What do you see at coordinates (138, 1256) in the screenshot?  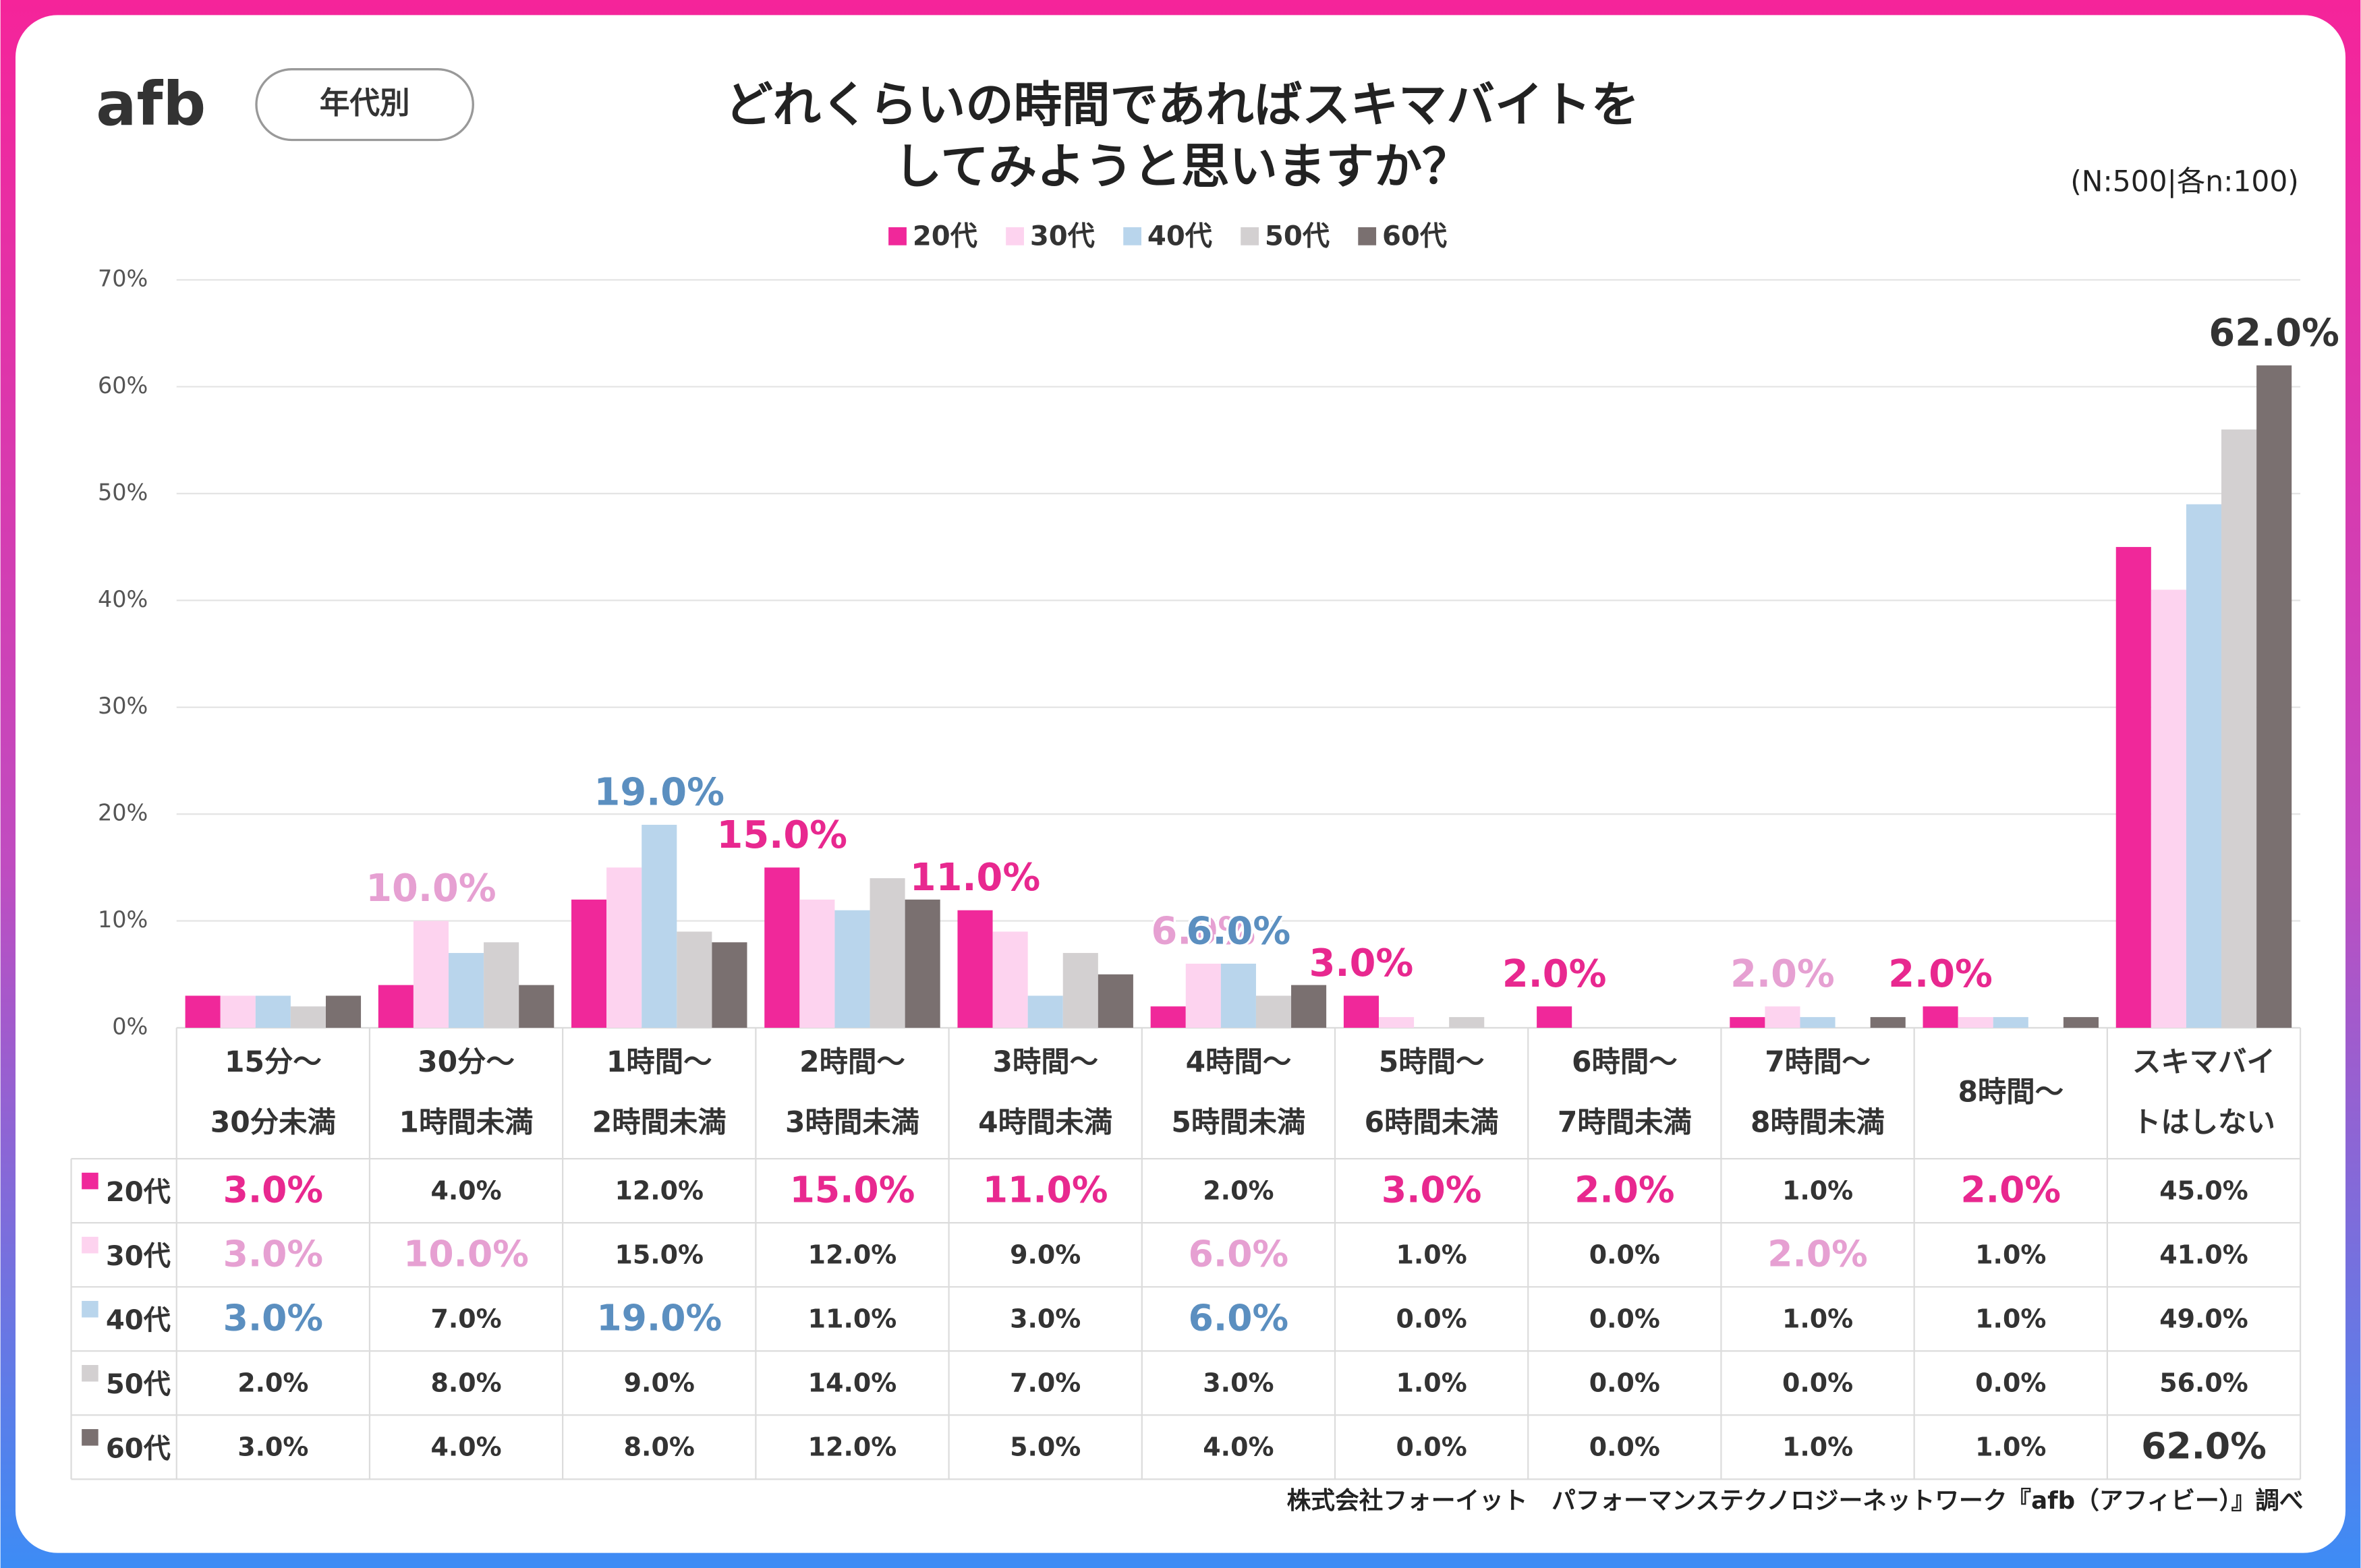 I see `table-row-label: 30代` at bounding box center [138, 1256].